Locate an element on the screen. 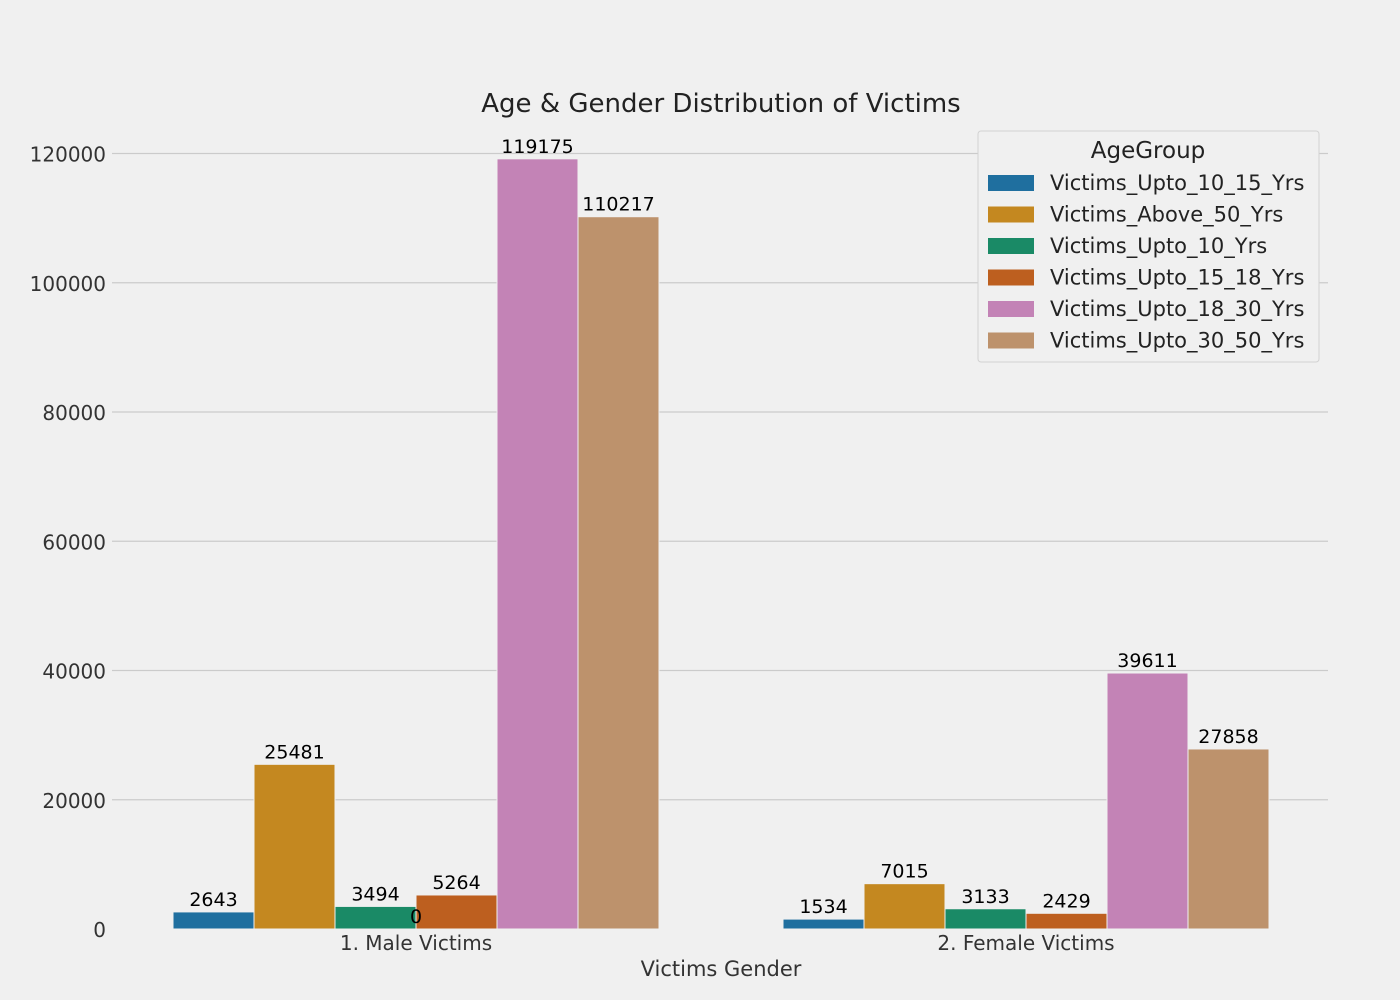  bar-value-label: 27858 is located at coordinates (1228, 737).